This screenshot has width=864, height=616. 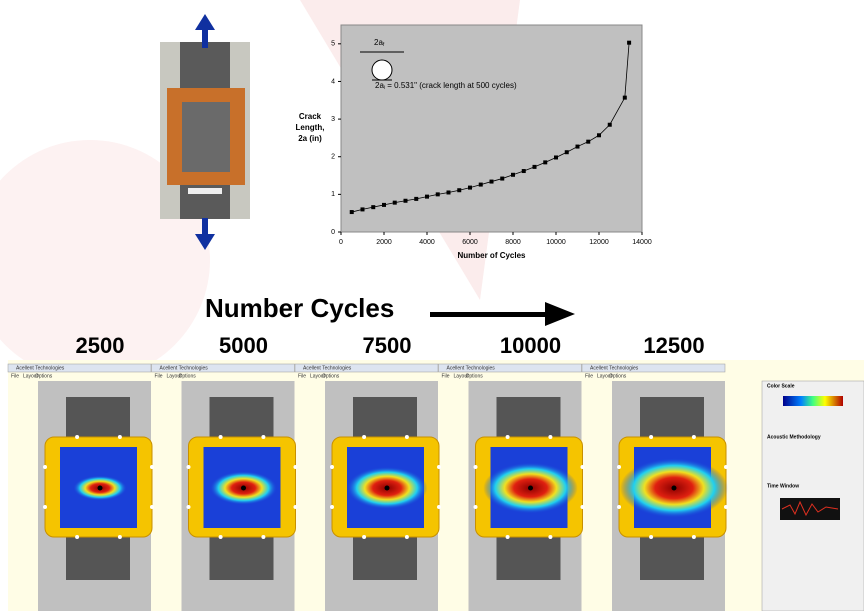 What do you see at coordinates (794, 437) in the screenshot?
I see `sidebar-heading: Acoustic Methodology` at bounding box center [794, 437].